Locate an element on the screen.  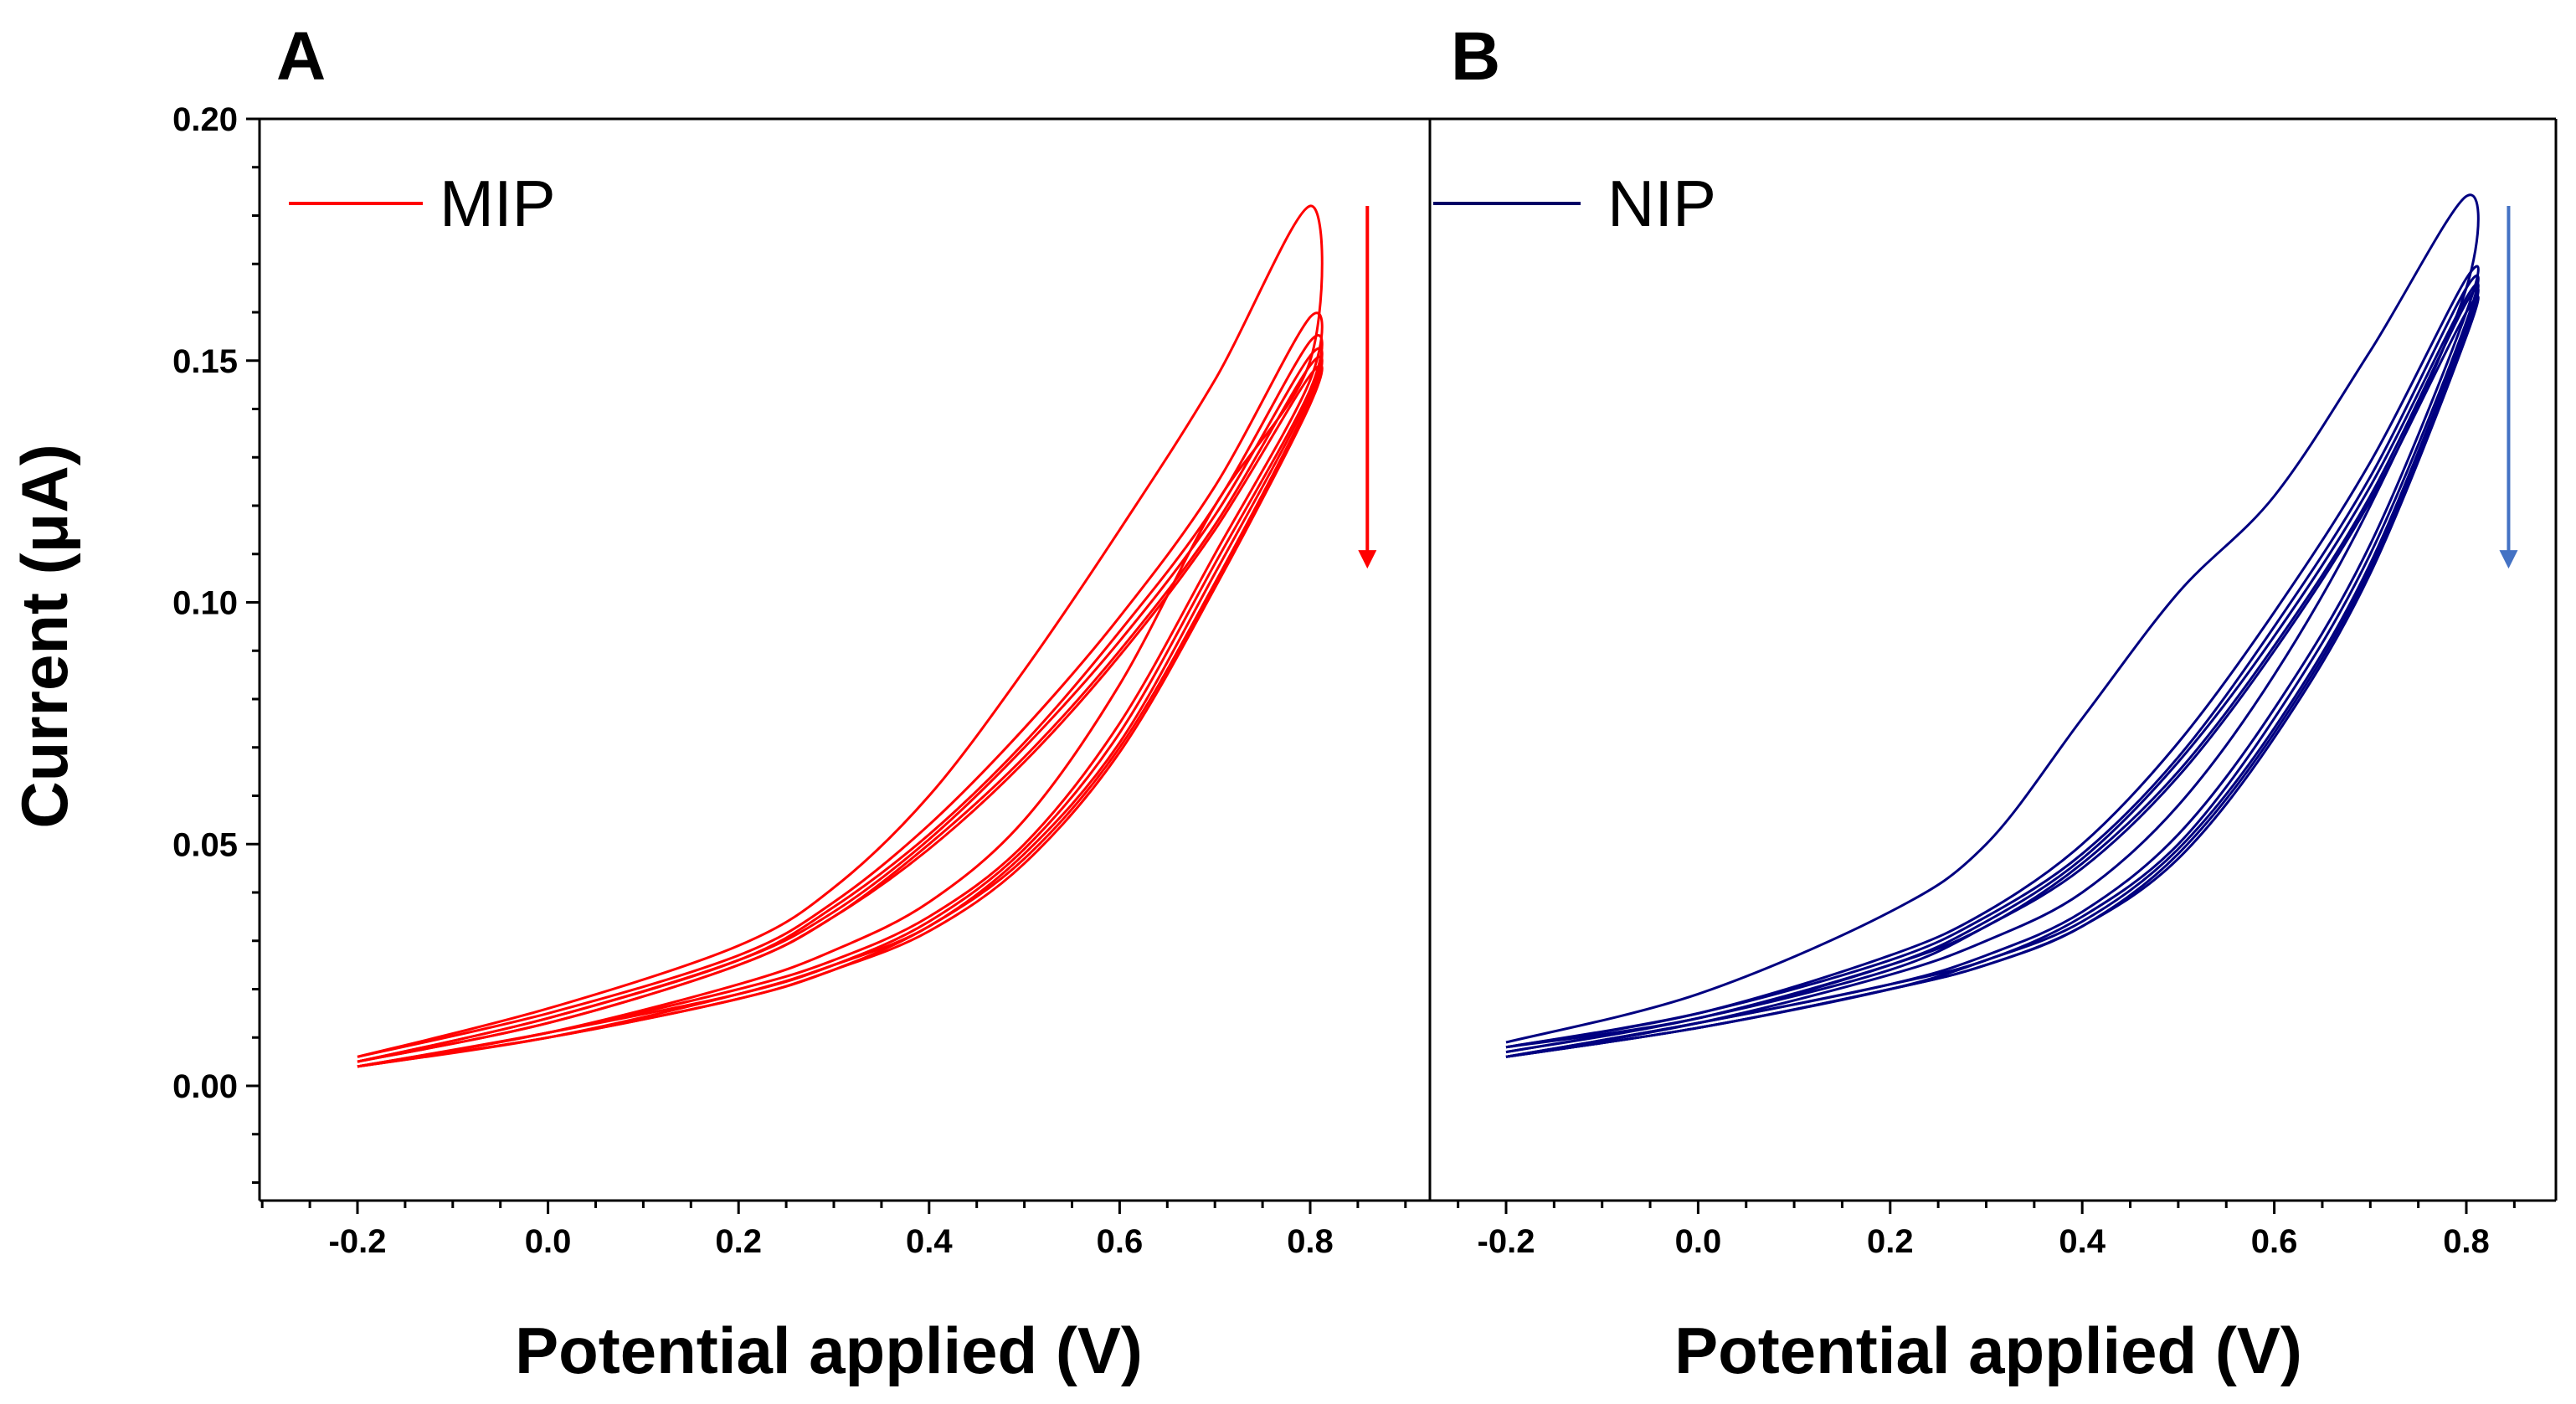
panel-b-x-tick-label: 0.2 is located at coordinates (1890, 1241).